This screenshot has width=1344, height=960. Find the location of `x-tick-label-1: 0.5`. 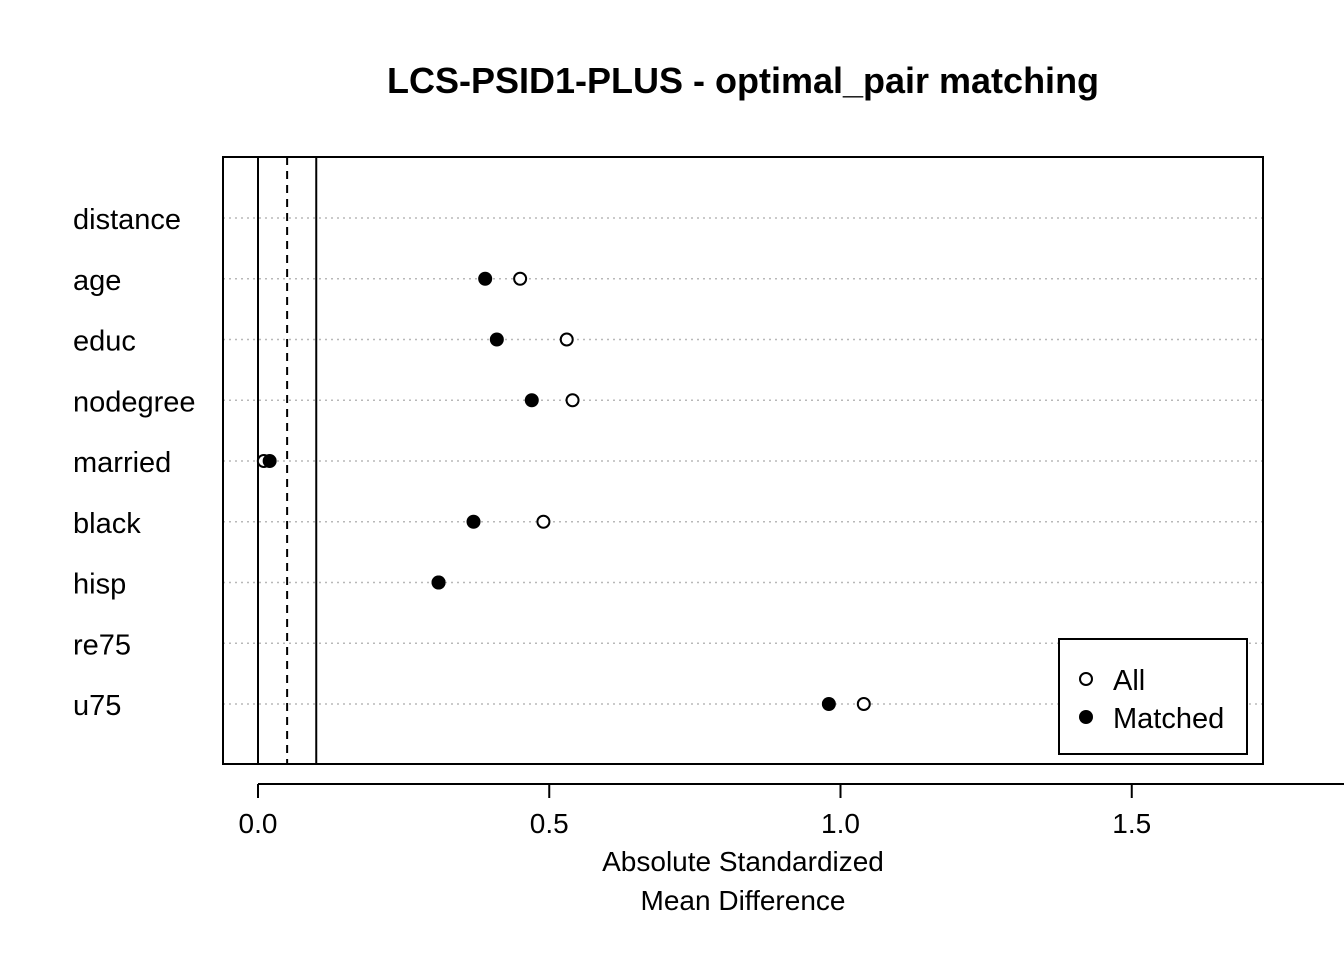

x-tick-label-1: 0.5 is located at coordinates (549, 823).